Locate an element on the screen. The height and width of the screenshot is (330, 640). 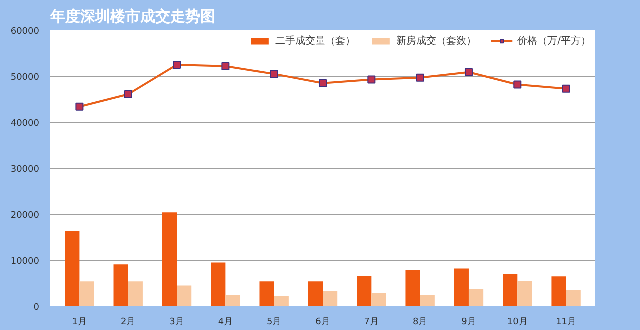
x-tick-label: 6月 is located at coordinates (323, 323).